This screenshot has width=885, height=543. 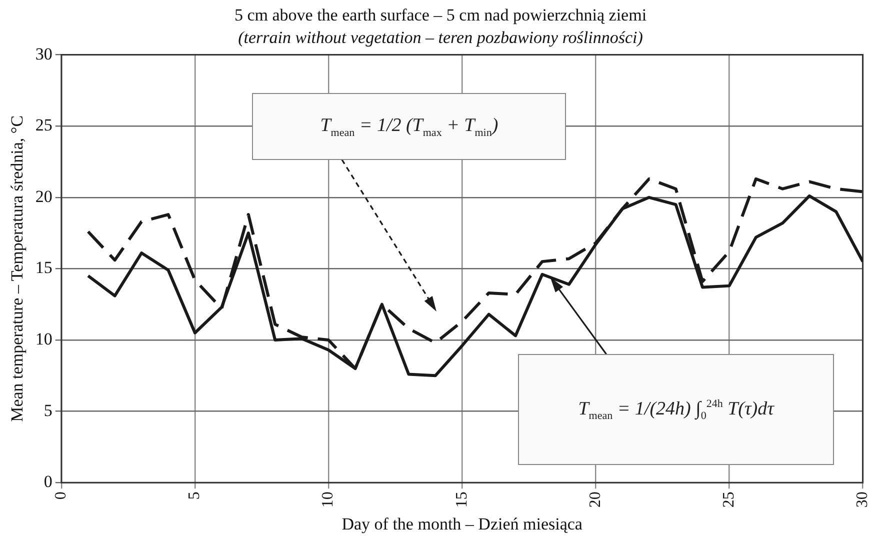 What do you see at coordinates (462, 524) in the screenshot?
I see `x-axis-title: Day of the month – Dzień miesiąca` at bounding box center [462, 524].